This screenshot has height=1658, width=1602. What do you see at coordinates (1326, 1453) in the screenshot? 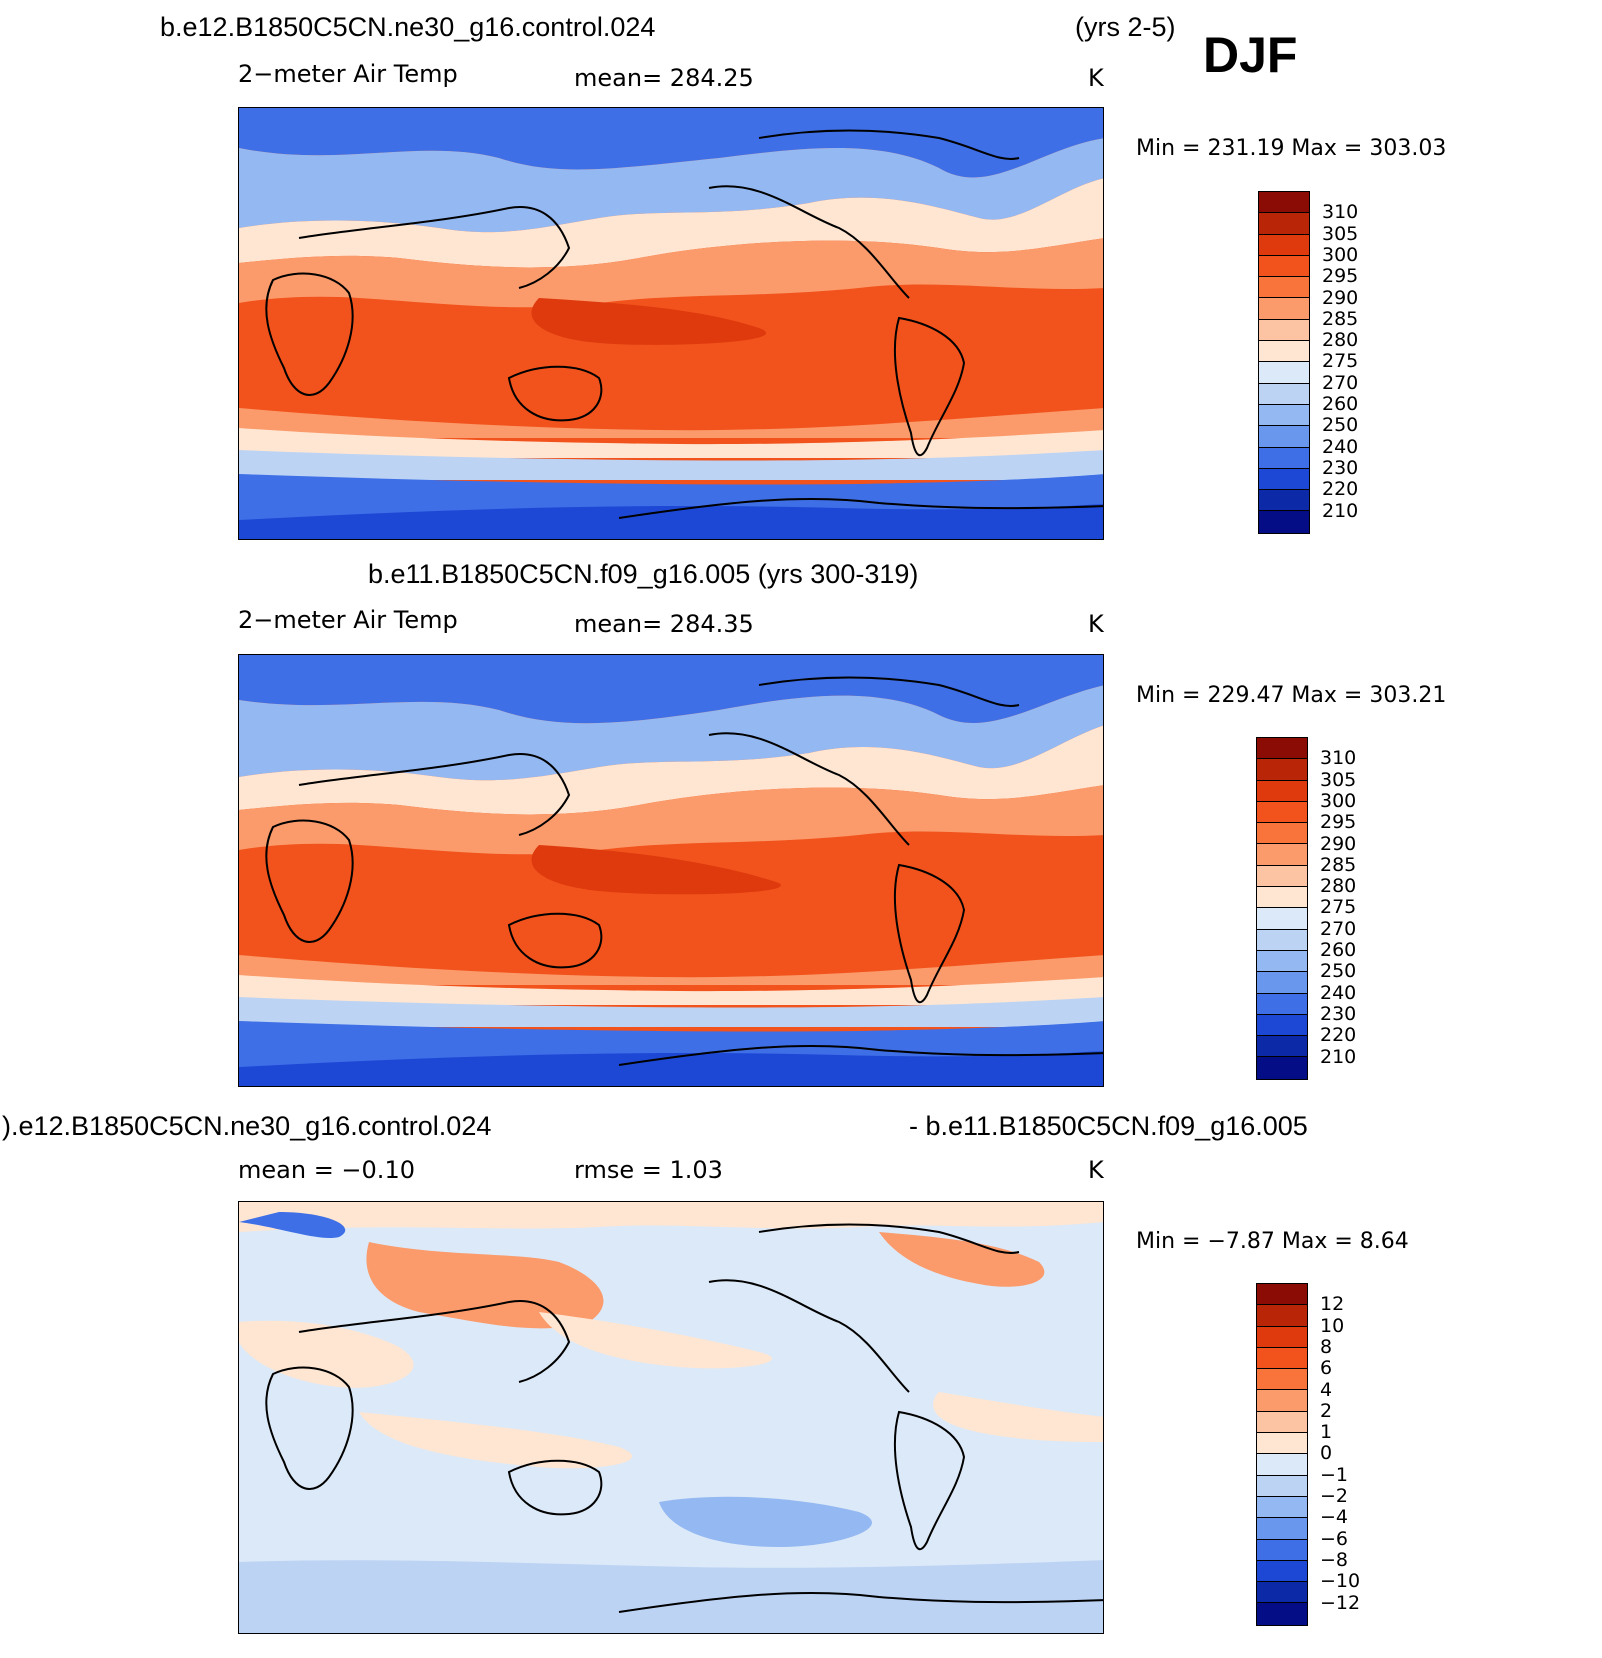
I see `colorbar-label: 0` at bounding box center [1326, 1453].